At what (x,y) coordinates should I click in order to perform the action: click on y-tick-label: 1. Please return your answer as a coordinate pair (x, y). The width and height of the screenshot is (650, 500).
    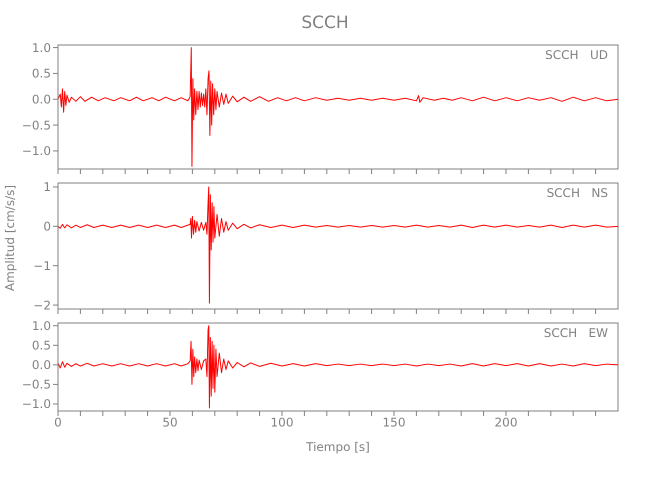
    Looking at the image, I should click on (47, 187).